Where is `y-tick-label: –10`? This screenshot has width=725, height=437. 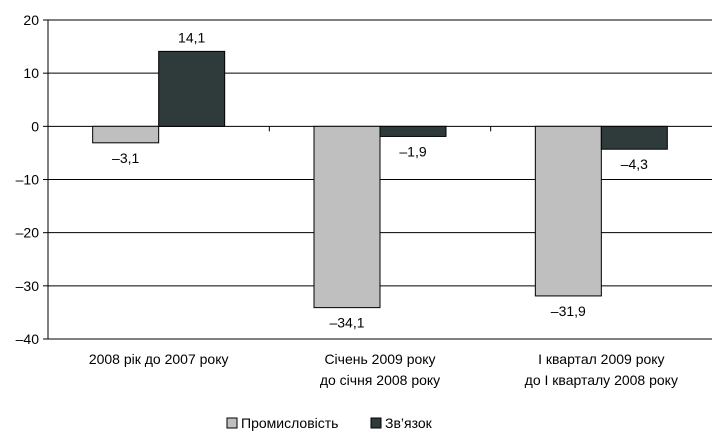 y-tick-label: –10 is located at coordinates (28, 180).